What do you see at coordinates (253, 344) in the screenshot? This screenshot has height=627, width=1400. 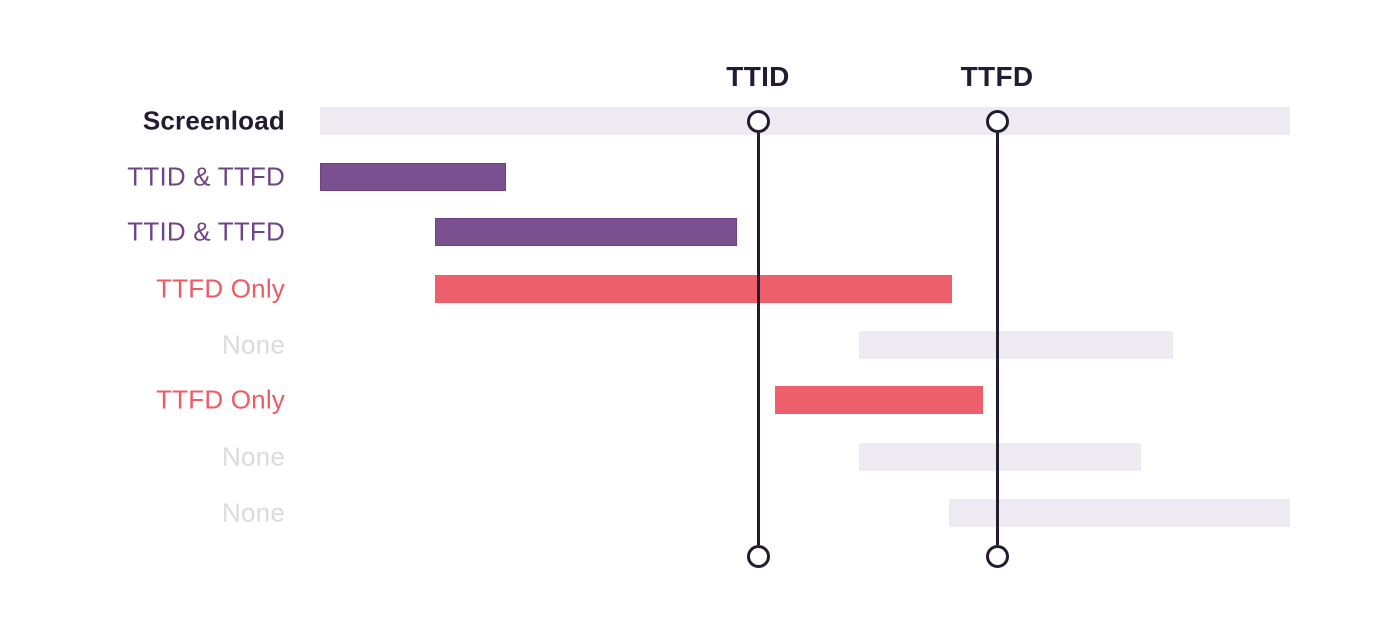 I see `row-label-none-4: None` at bounding box center [253, 344].